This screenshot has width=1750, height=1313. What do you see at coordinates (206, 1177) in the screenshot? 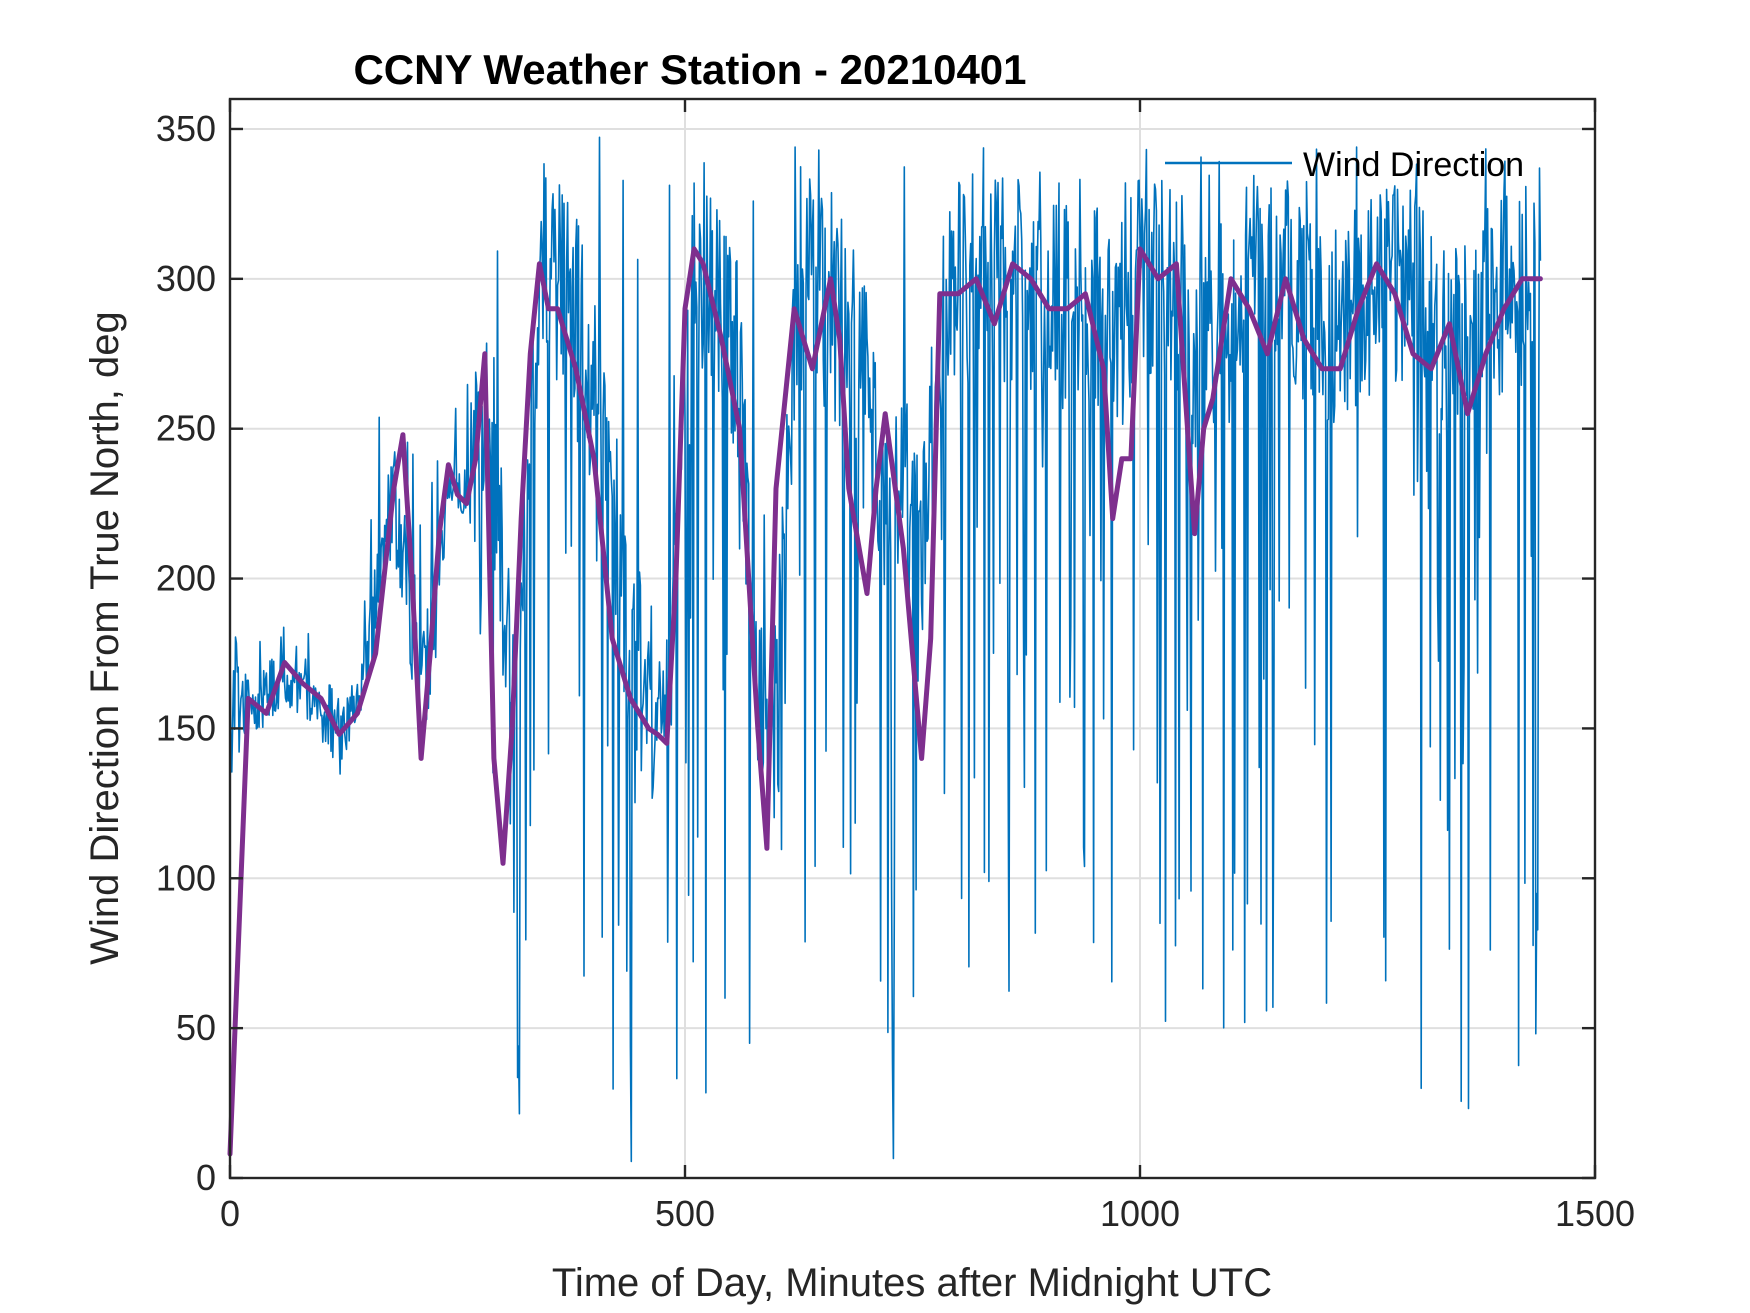
I see `y-tick-label: 0` at bounding box center [206, 1177].